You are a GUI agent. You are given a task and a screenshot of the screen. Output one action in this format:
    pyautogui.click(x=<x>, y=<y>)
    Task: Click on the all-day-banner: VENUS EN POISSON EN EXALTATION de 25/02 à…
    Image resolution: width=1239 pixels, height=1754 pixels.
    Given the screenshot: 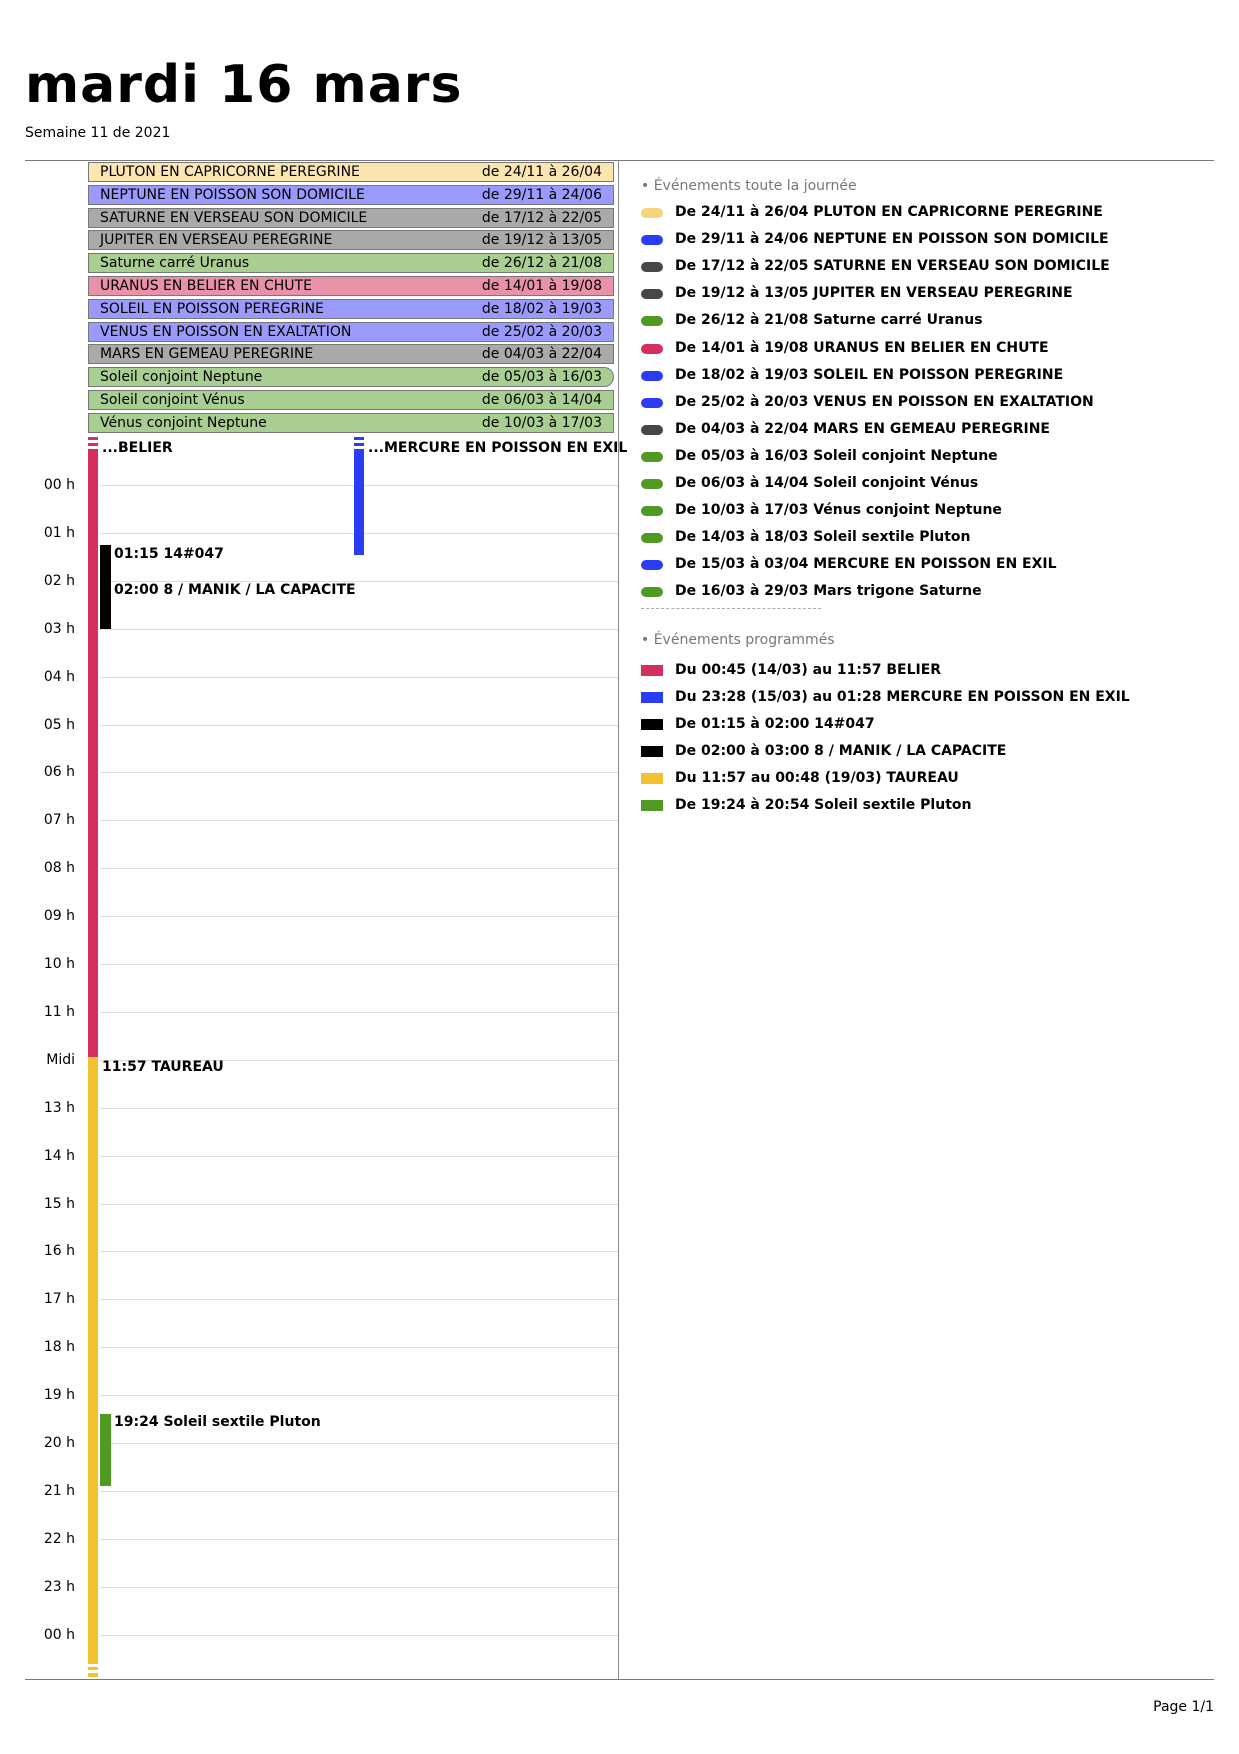 What is the action you would take?
    pyautogui.click(x=351, y=331)
    